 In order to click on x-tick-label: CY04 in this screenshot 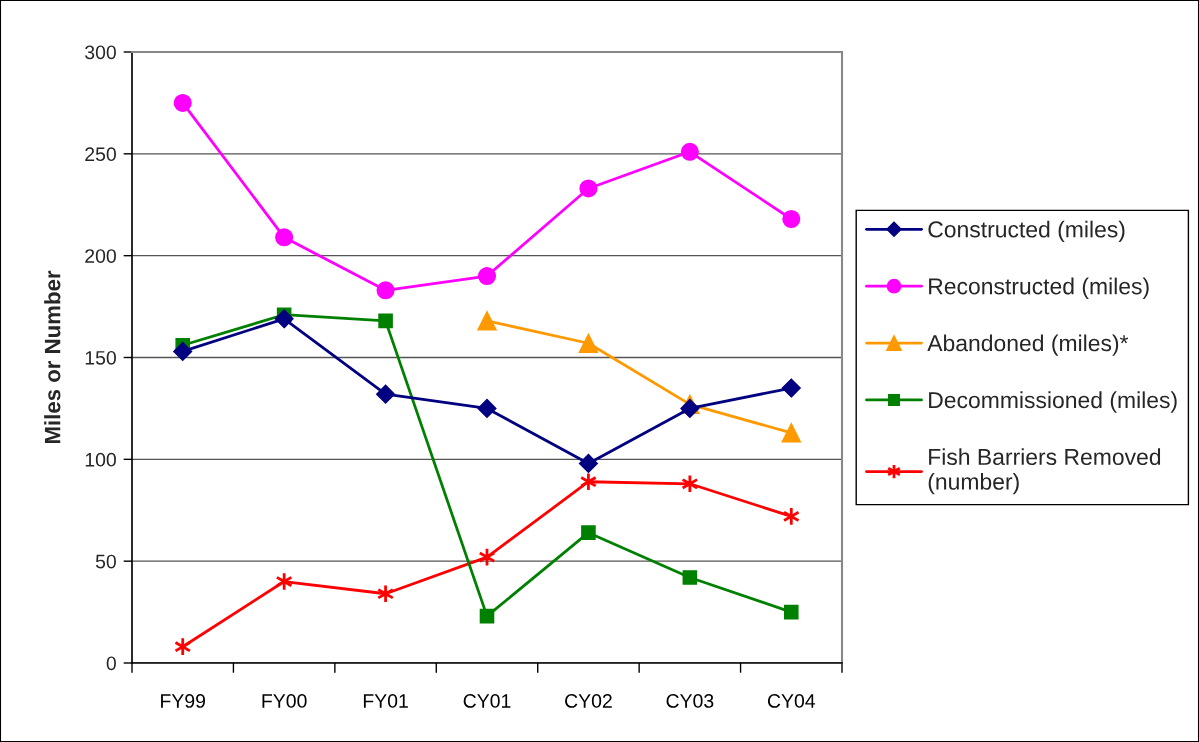, I will do `click(791, 701)`.